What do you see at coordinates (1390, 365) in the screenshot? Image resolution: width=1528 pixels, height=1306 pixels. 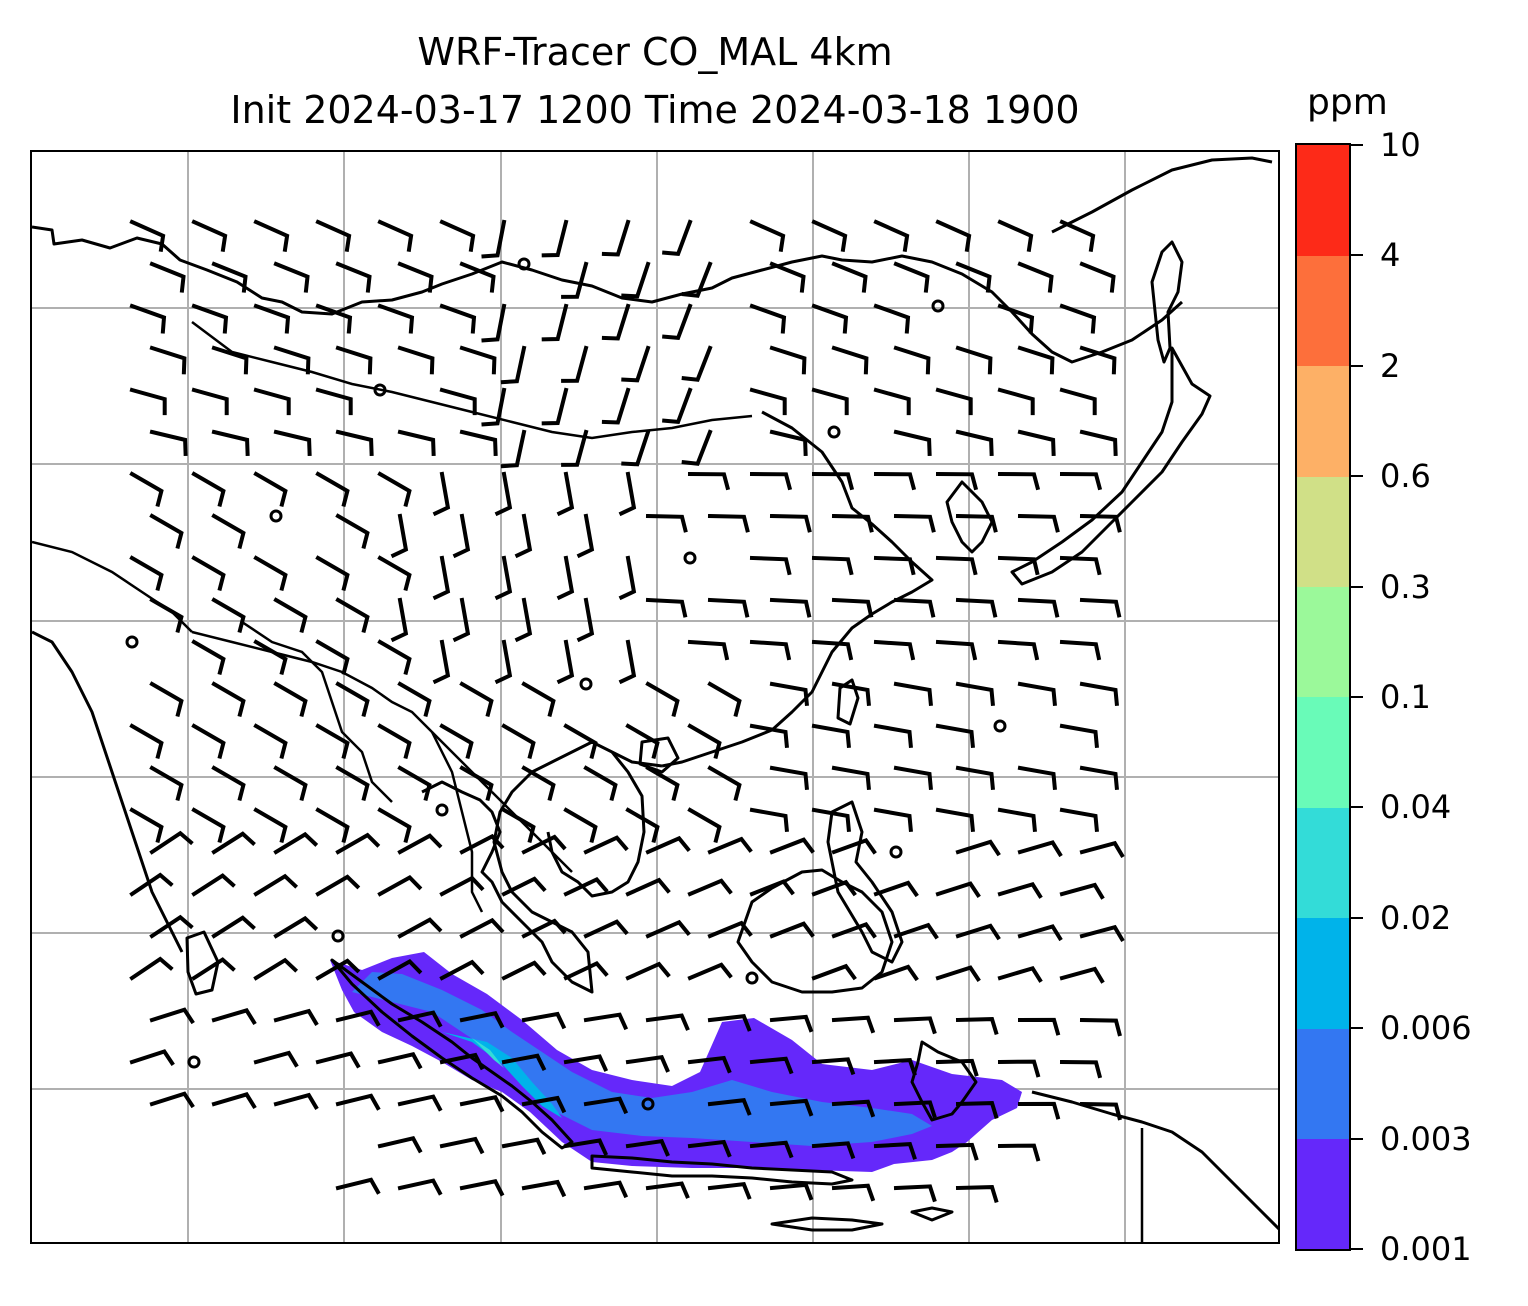 I see `colorbar-tick-label: 2` at bounding box center [1390, 365].